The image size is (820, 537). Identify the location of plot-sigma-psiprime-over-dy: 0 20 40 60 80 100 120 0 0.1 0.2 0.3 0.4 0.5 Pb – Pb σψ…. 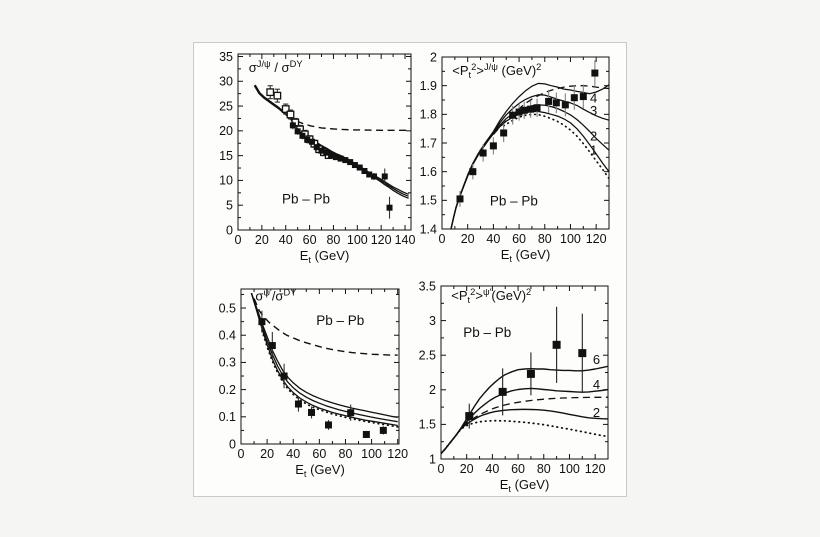
(314, 383).